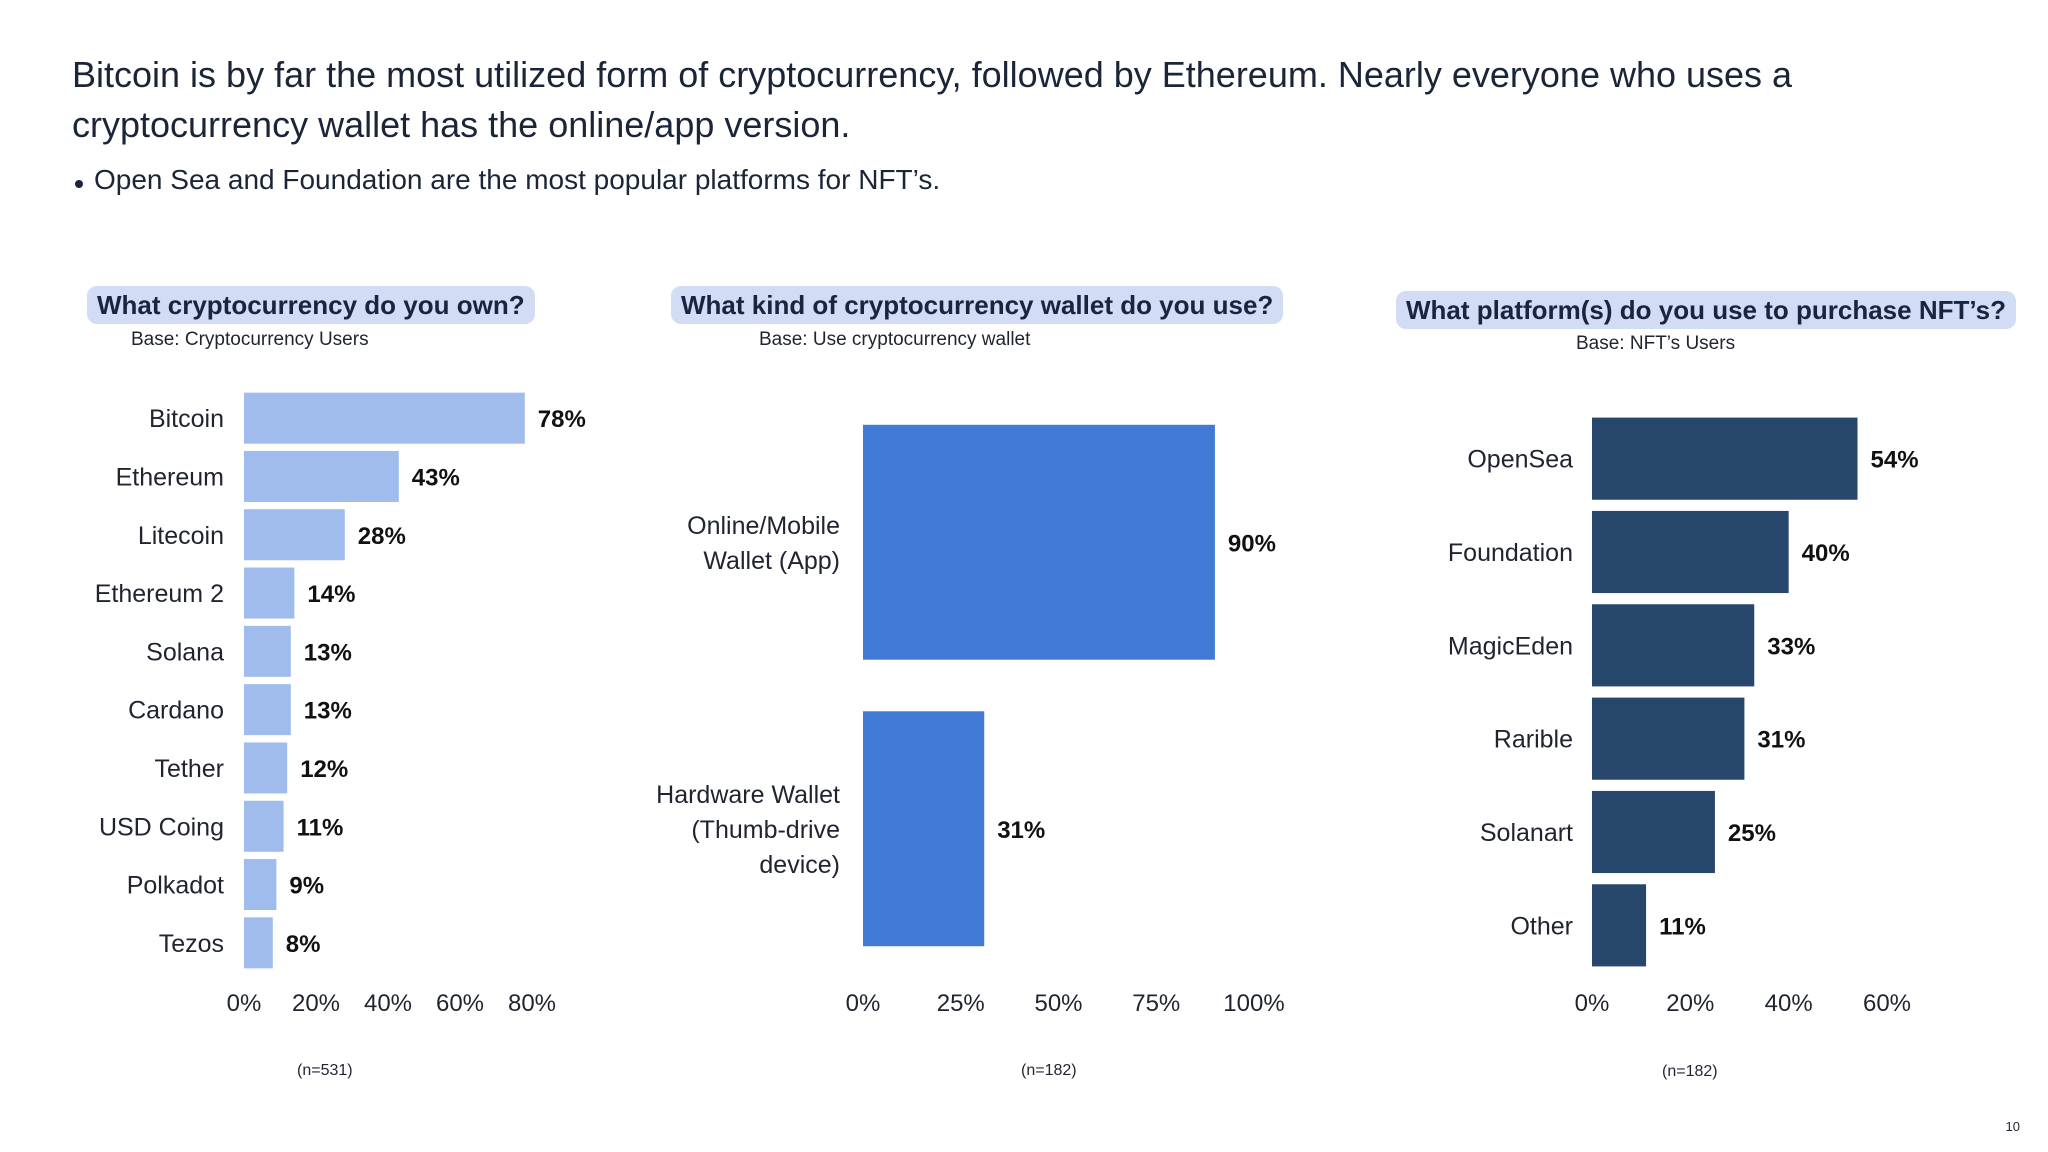 The width and height of the screenshot is (2048, 1152). What do you see at coordinates (532, 1003) in the screenshot?
I see `tick-label: 80%` at bounding box center [532, 1003].